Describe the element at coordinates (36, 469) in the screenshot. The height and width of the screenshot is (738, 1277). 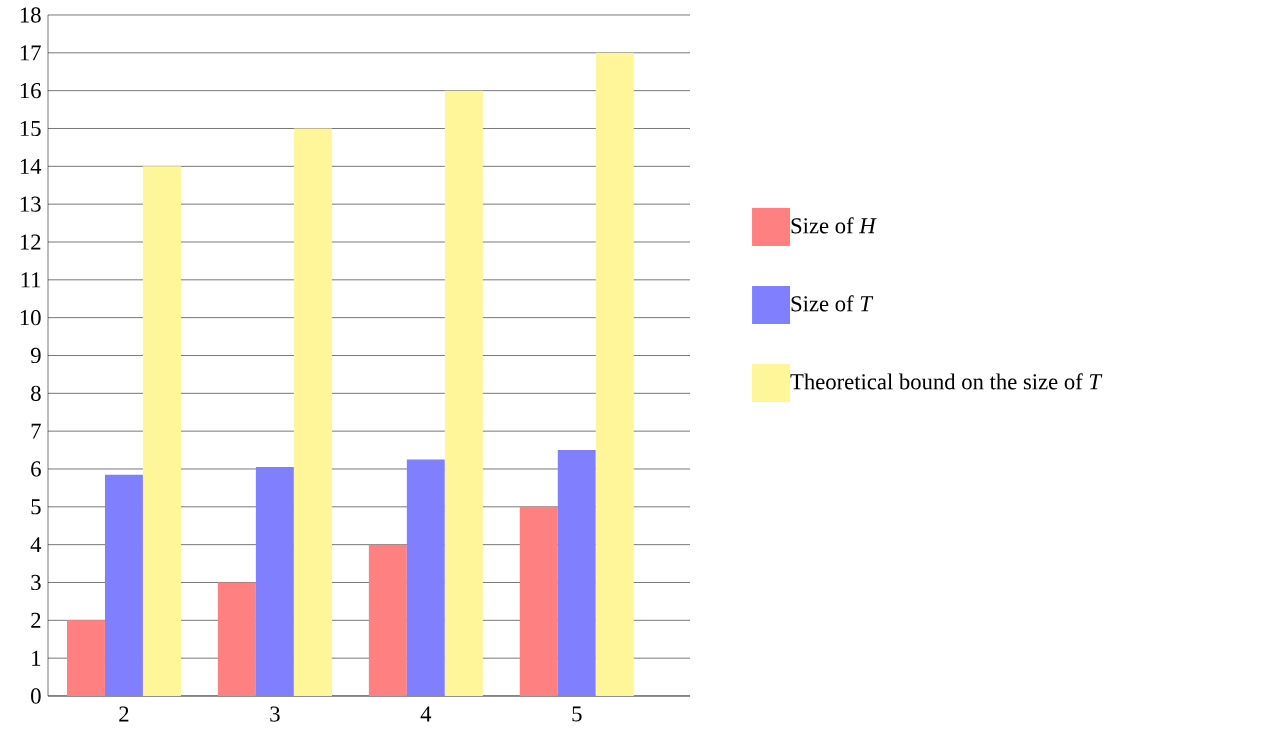
I see `y-tick-label: 6` at that location.